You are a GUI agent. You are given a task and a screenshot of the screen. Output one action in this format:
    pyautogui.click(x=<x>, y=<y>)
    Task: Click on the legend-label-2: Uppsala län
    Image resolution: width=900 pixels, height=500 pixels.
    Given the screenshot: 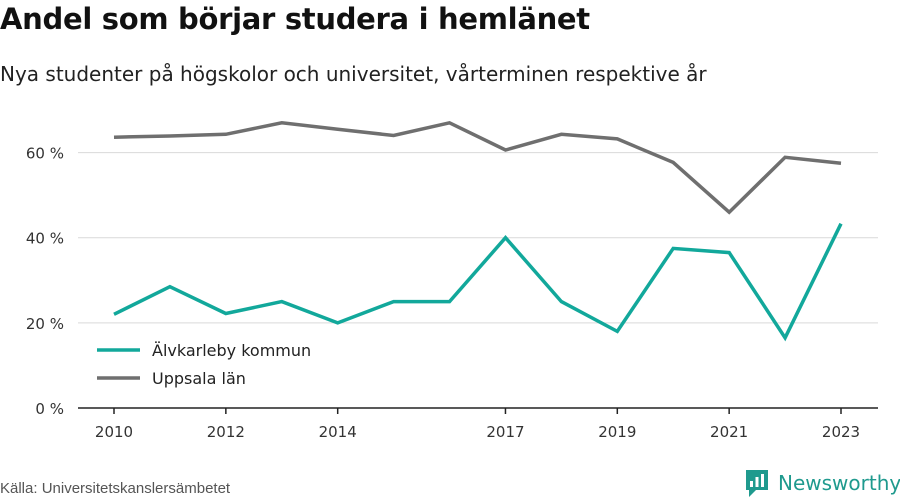 What is the action you would take?
    pyautogui.click(x=199, y=378)
    